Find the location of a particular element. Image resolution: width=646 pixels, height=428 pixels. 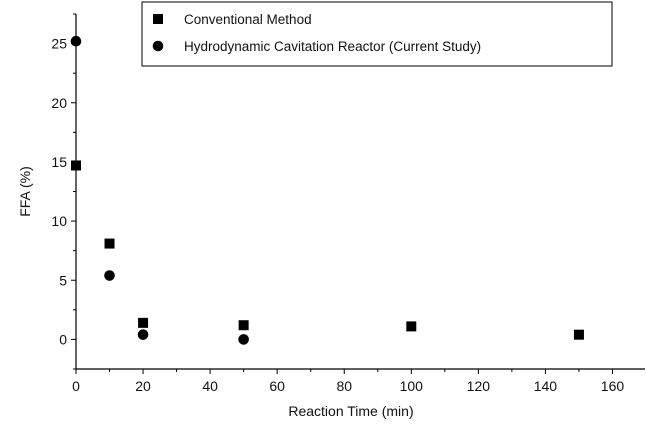

x-tick-label: 0 is located at coordinates (76, 386).